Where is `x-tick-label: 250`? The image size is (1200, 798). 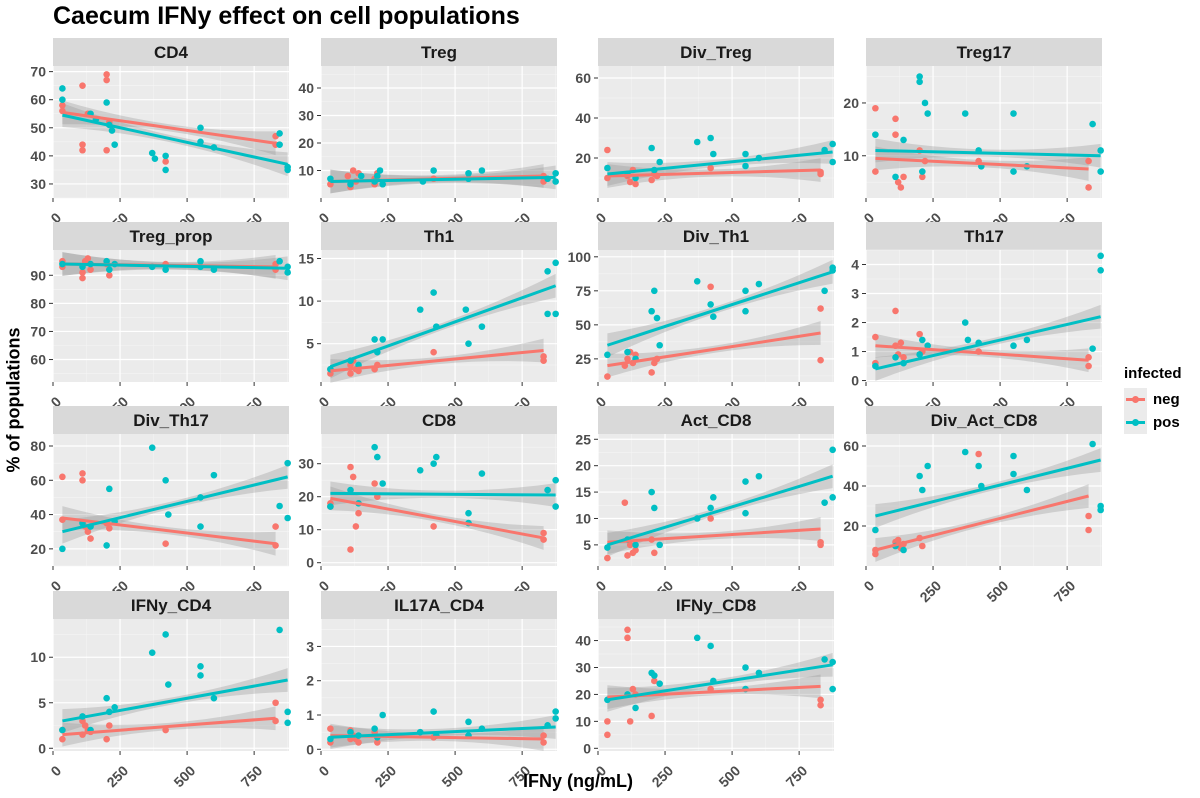 x-tick-label: 250 is located at coordinates (117, 776).